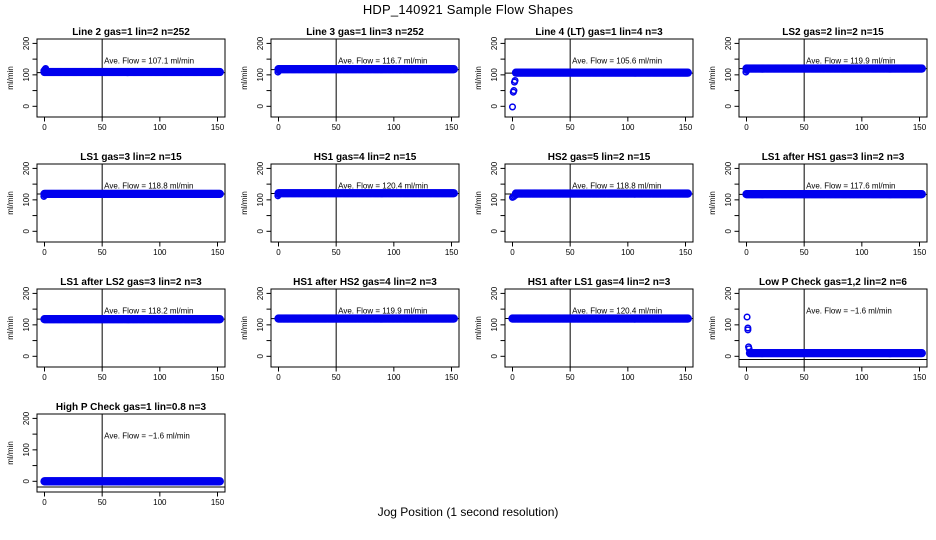 The width and height of the screenshot is (936, 540). Describe the element at coordinates (468, 512) in the screenshot. I see `x-axis-label: Jog Position (1 second resolution)` at that location.